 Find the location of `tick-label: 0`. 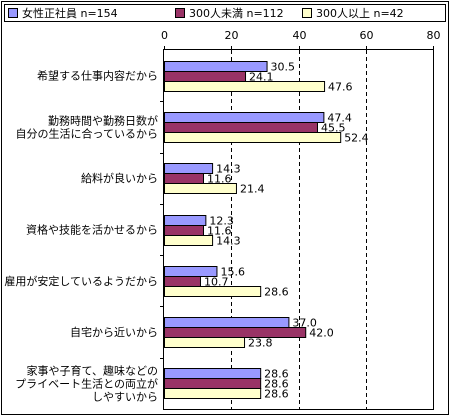

tick-label: 0 is located at coordinates (164, 35).